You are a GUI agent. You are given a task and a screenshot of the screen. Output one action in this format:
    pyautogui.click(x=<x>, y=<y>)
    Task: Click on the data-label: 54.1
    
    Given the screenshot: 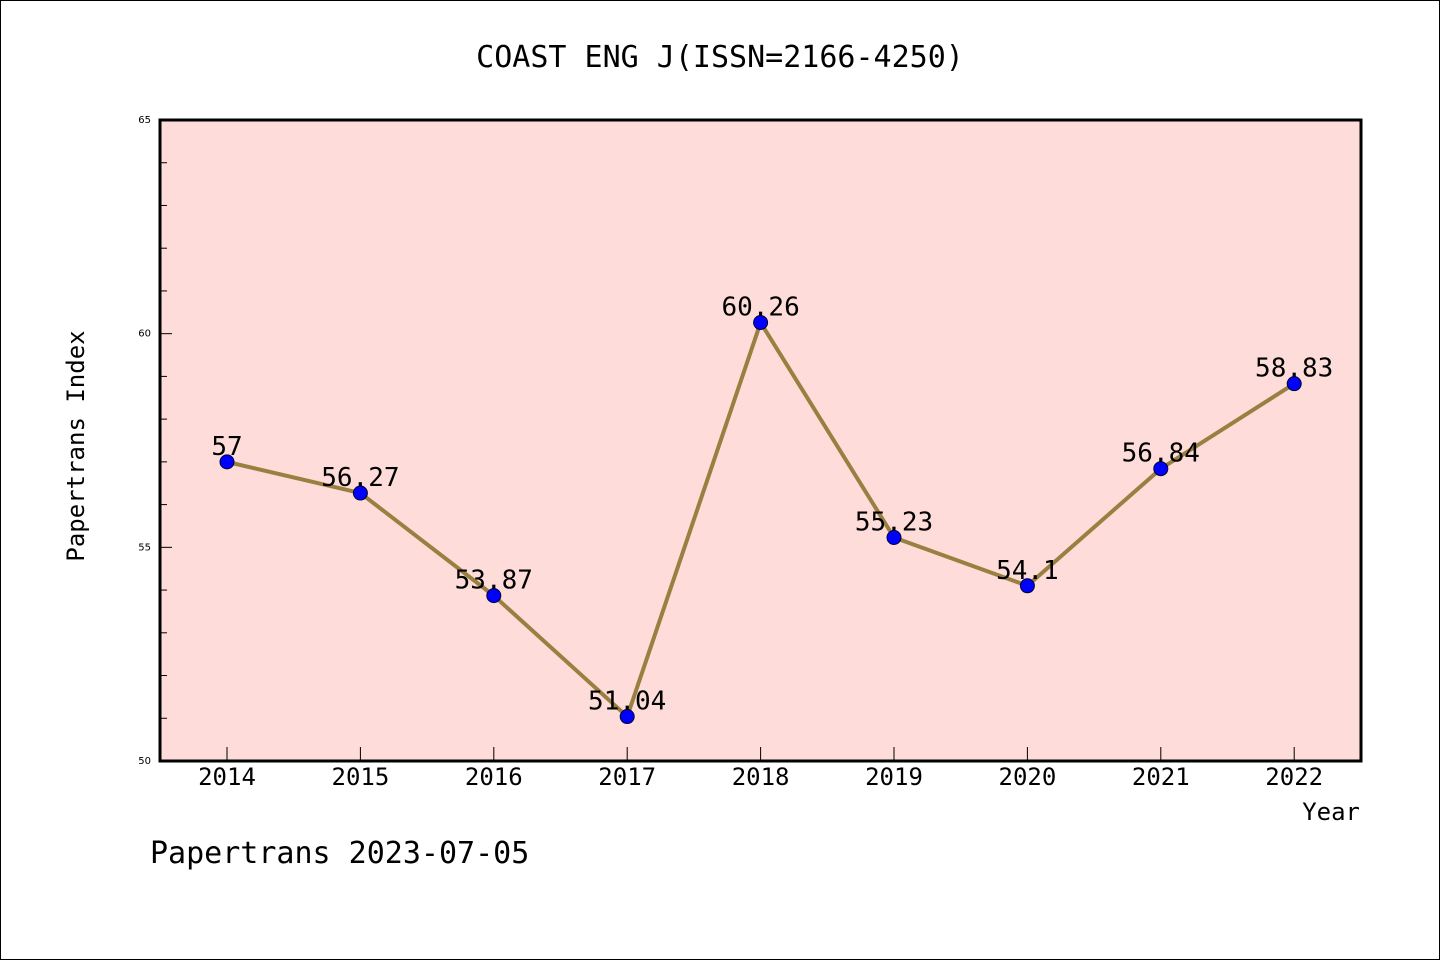 What is the action you would take?
    pyautogui.click(x=1027, y=571)
    